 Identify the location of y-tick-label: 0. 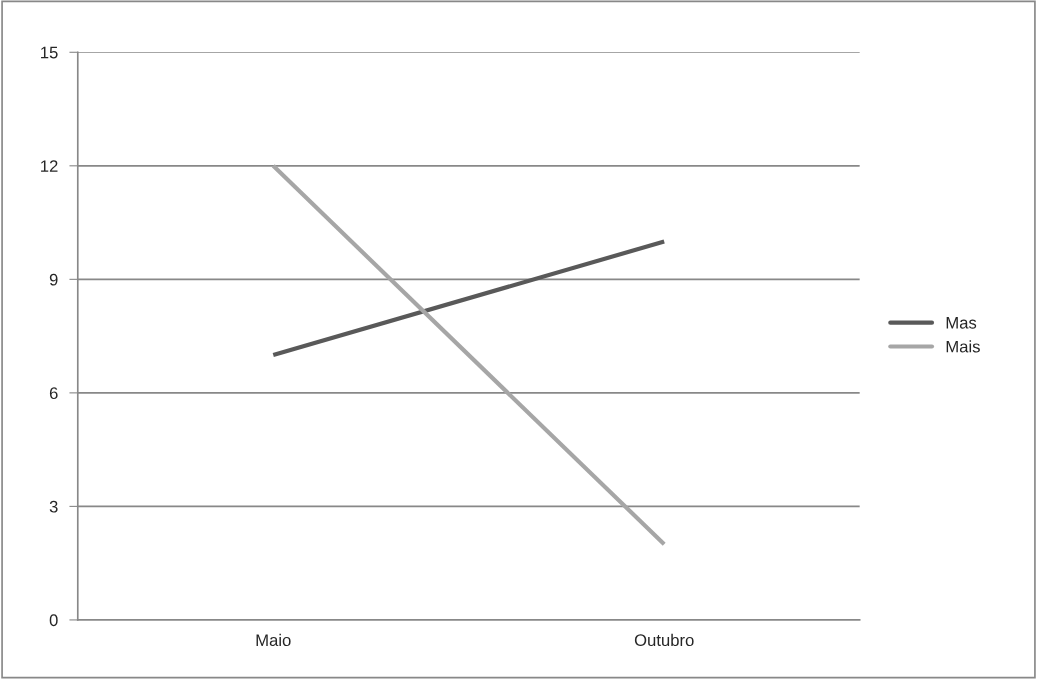
(53, 620).